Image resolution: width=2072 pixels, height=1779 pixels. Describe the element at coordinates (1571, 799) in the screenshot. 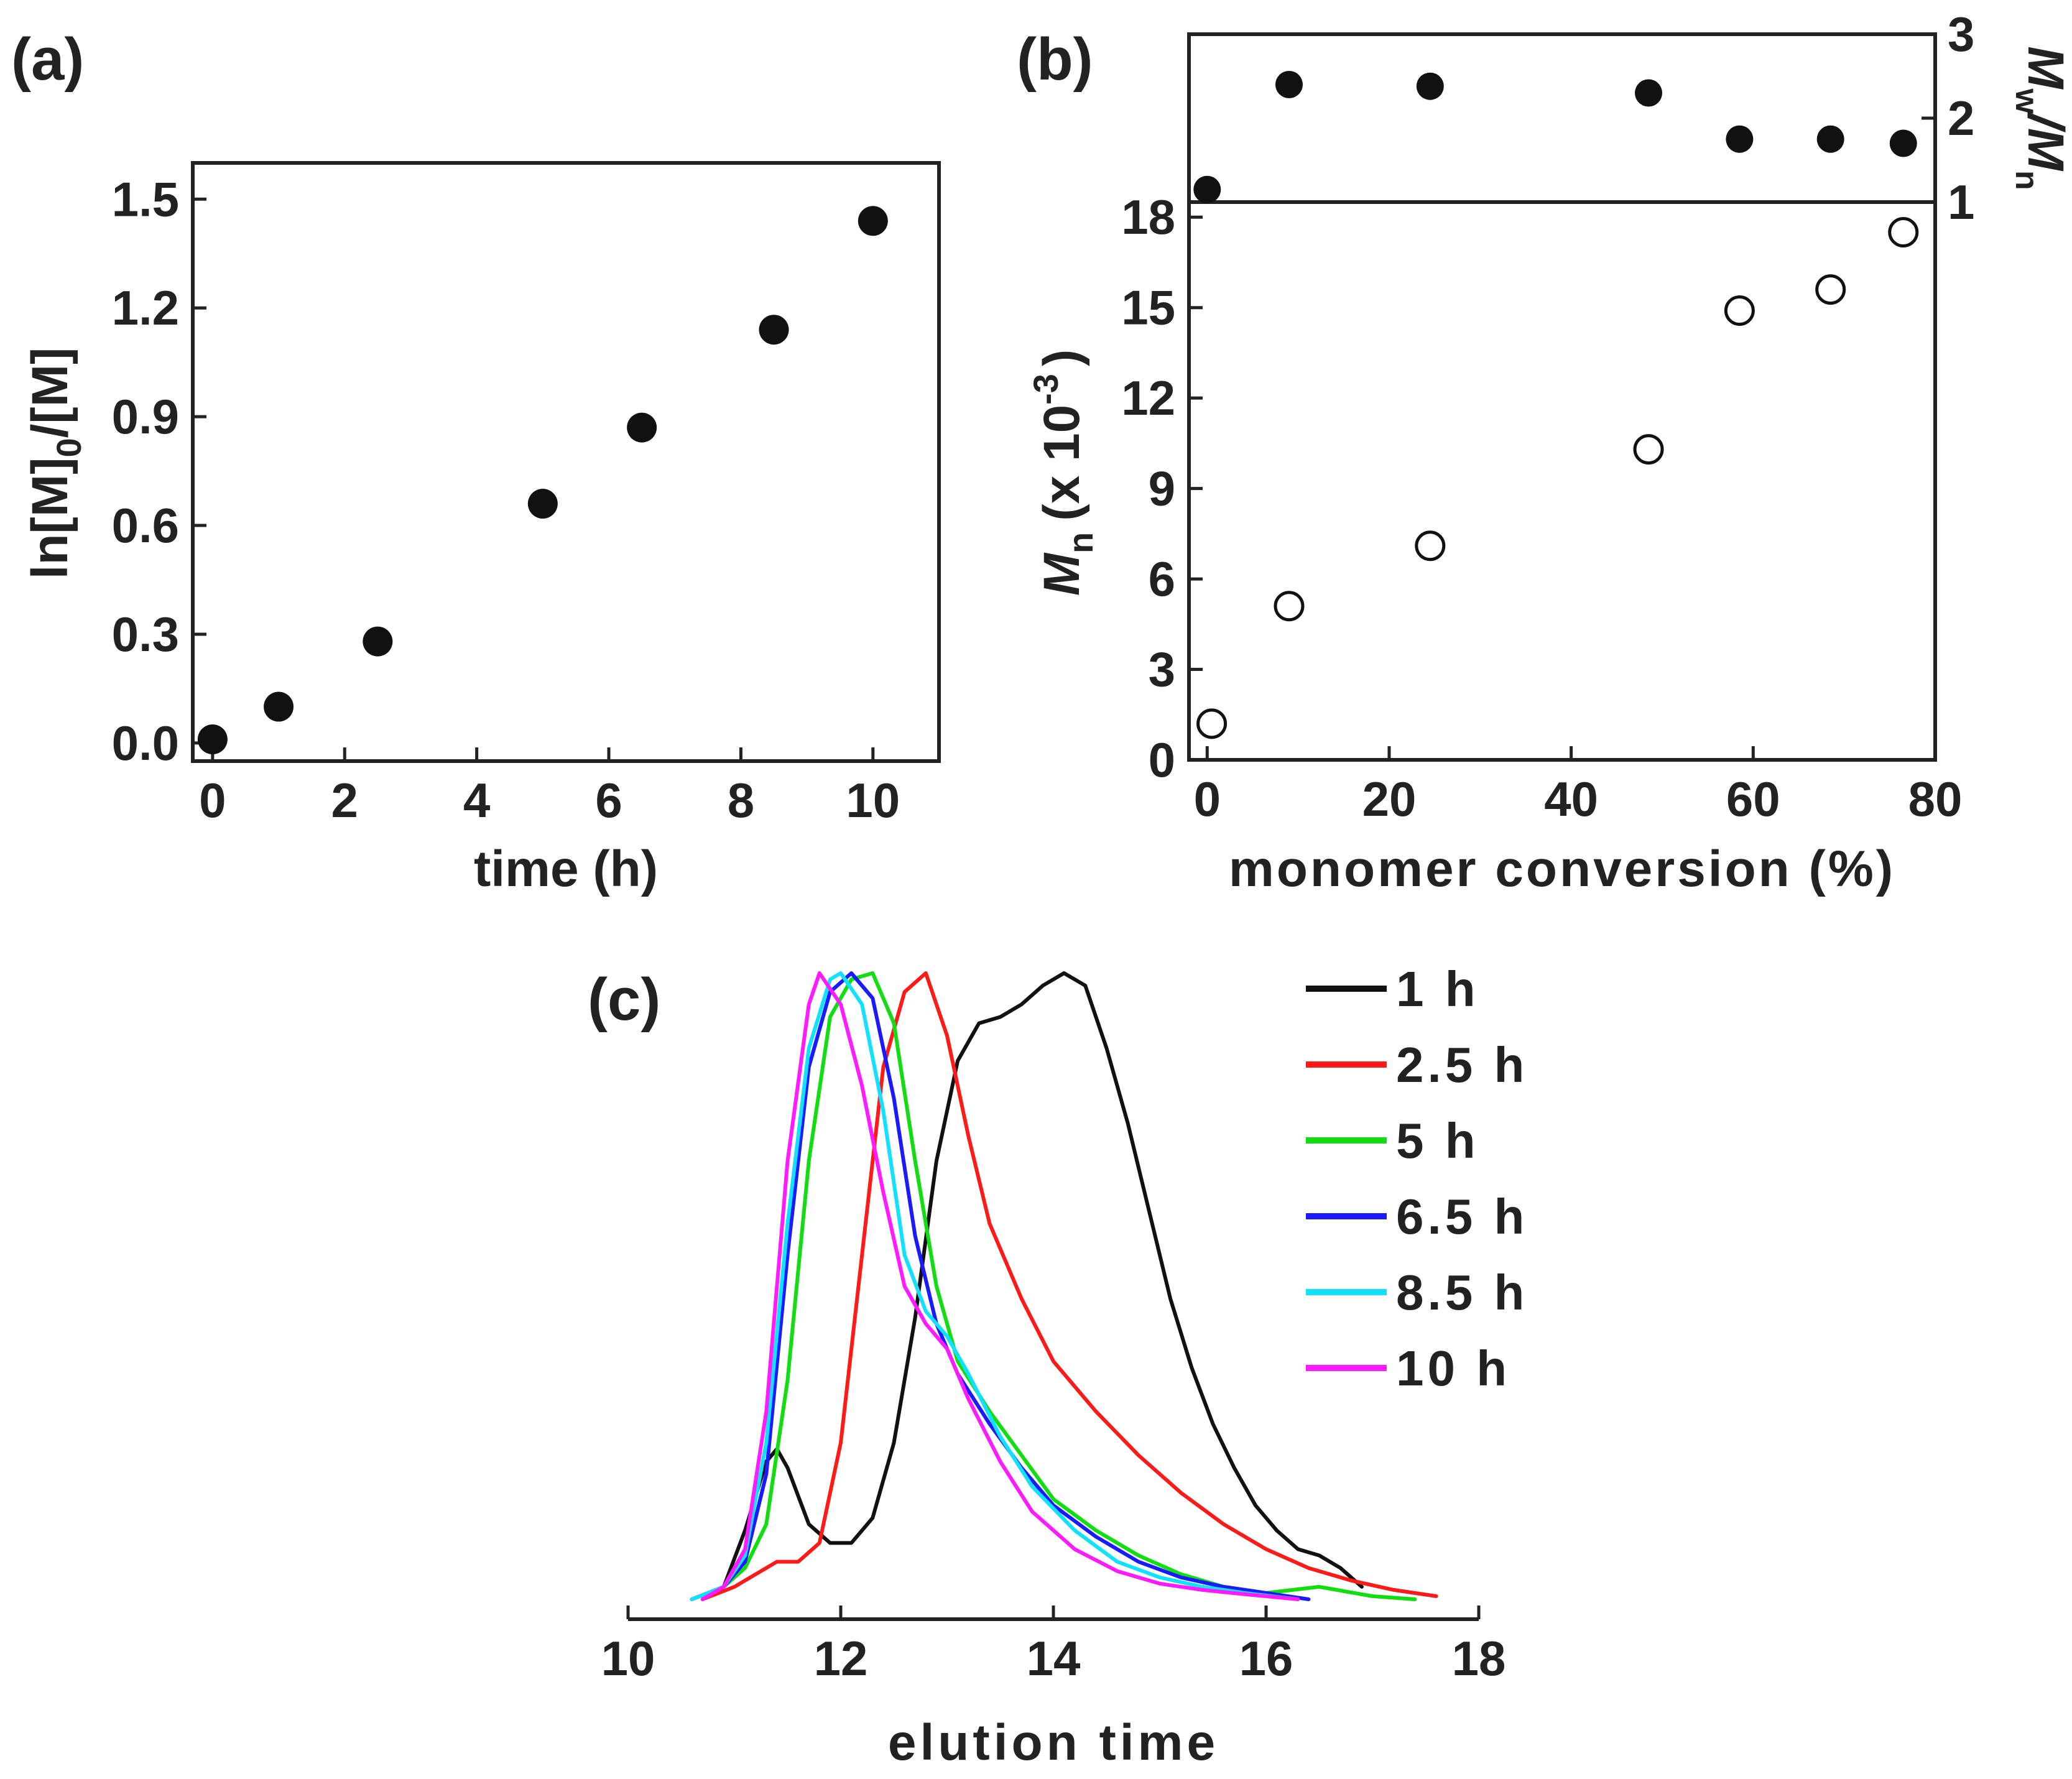

I see `panel-b-x-tick-label: 40` at that location.